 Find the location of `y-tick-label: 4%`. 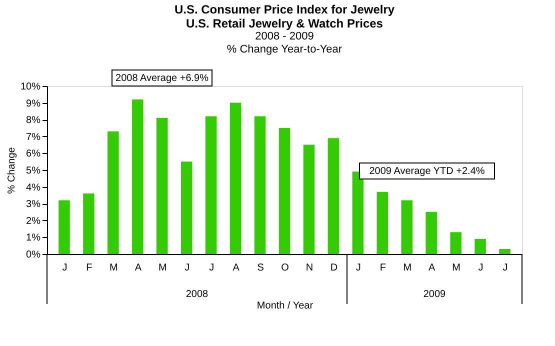

y-tick-label: 4% is located at coordinates (33, 188).